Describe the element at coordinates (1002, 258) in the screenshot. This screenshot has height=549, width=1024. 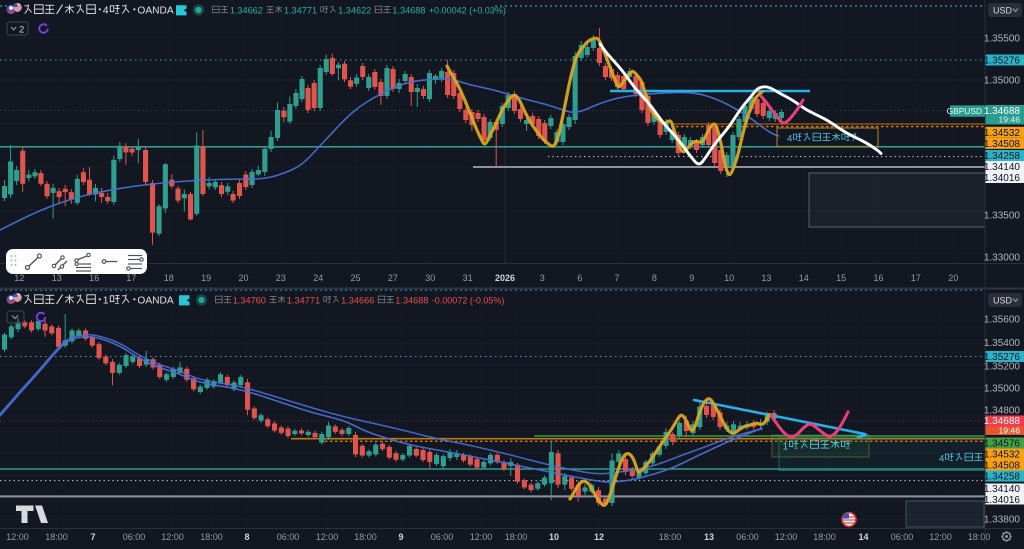
I see `svg-text: 1.33000` at that location.